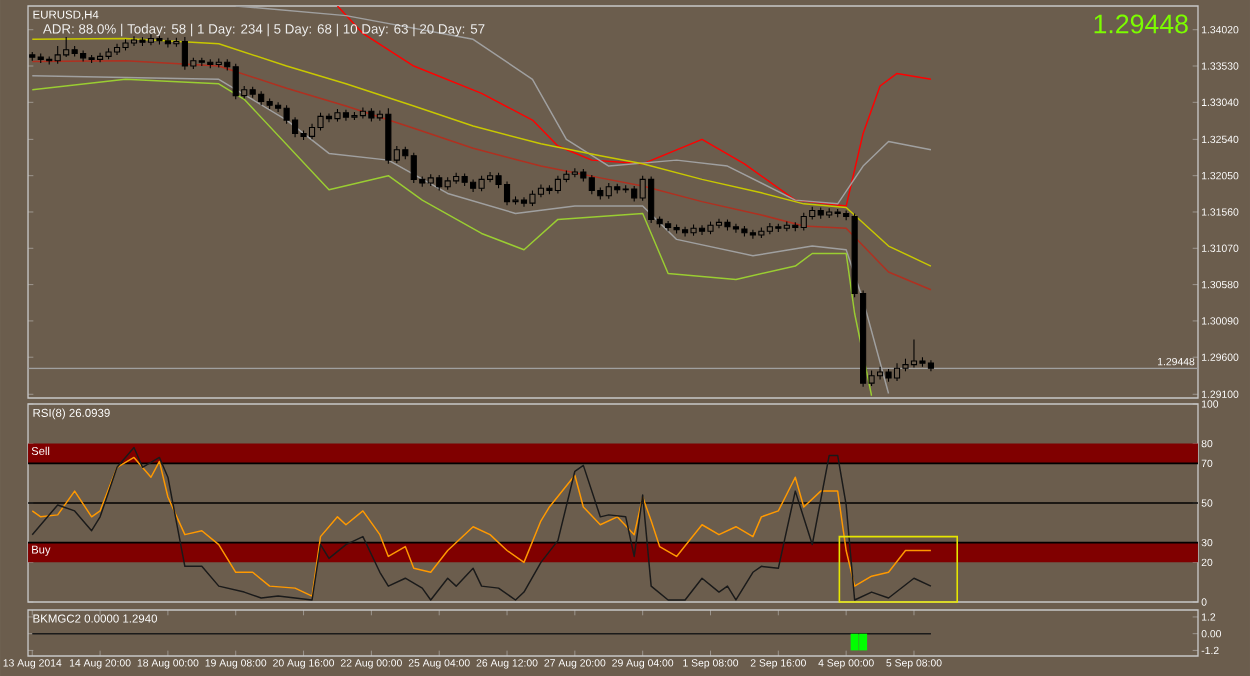 The width and height of the screenshot is (1250, 676). What do you see at coordinates (1141, 24) in the screenshot?
I see `annotation: 1.29448` at bounding box center [1141, 24].